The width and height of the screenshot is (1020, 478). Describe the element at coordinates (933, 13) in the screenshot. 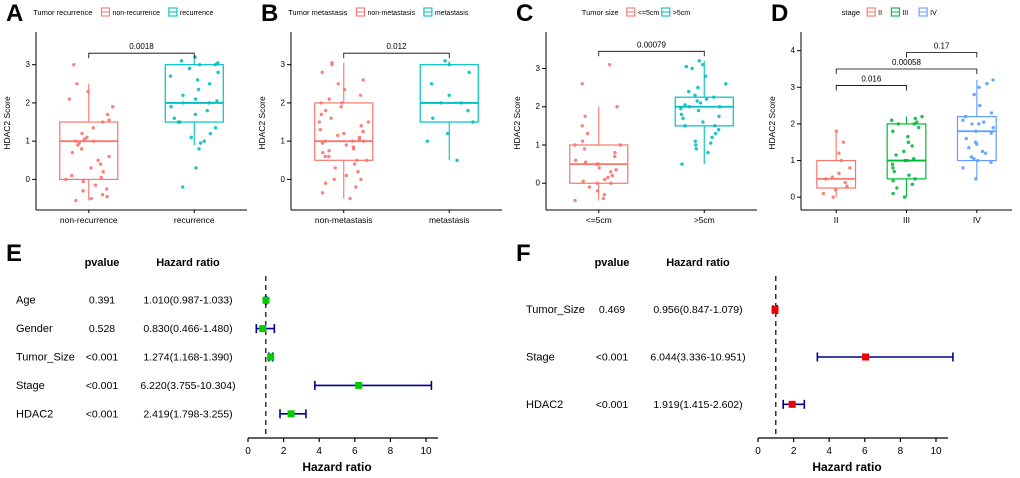

I see `legend-label: IV` at that location.